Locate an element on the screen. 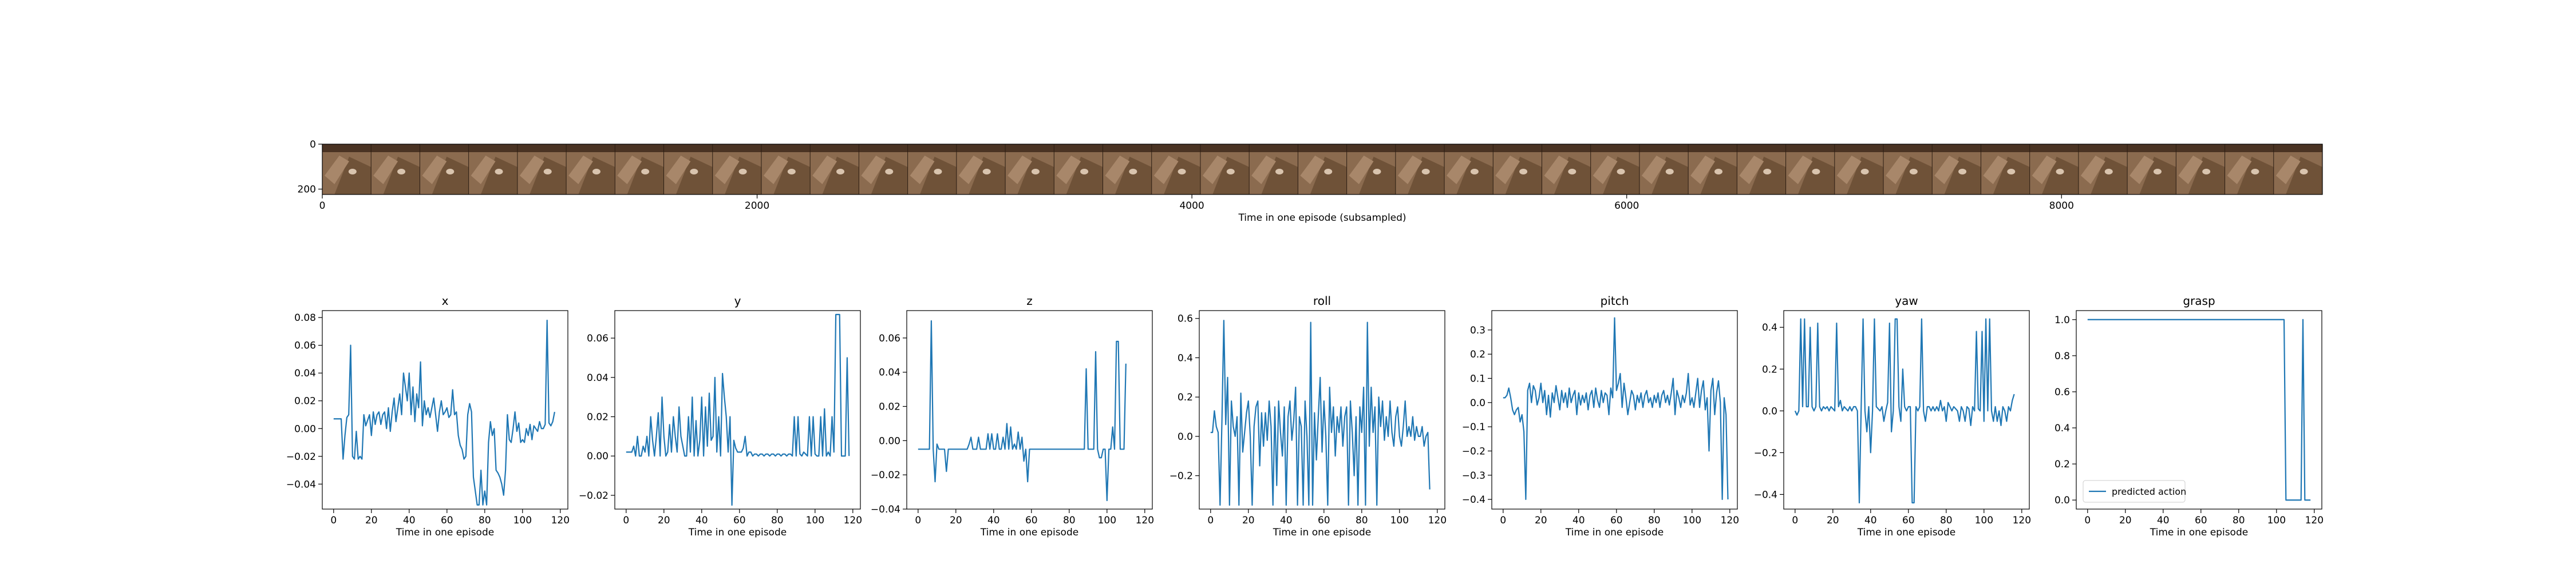  y-tick-label: 0.02 is located at coordinates (598, 417).